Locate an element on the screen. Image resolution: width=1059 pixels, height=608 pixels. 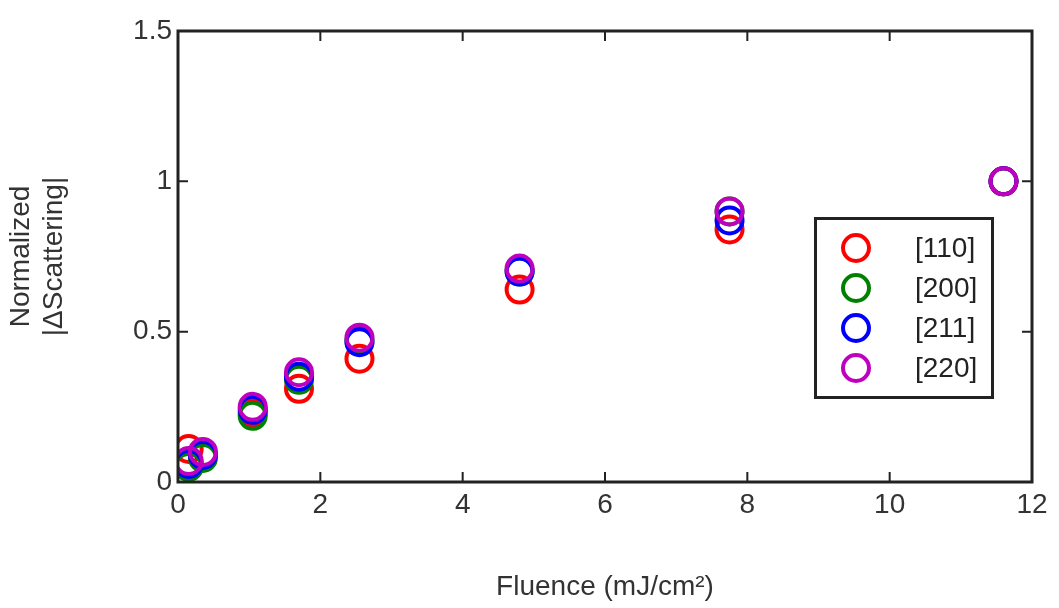
x-tick-label: 8 is located at coordinates (747, 503).